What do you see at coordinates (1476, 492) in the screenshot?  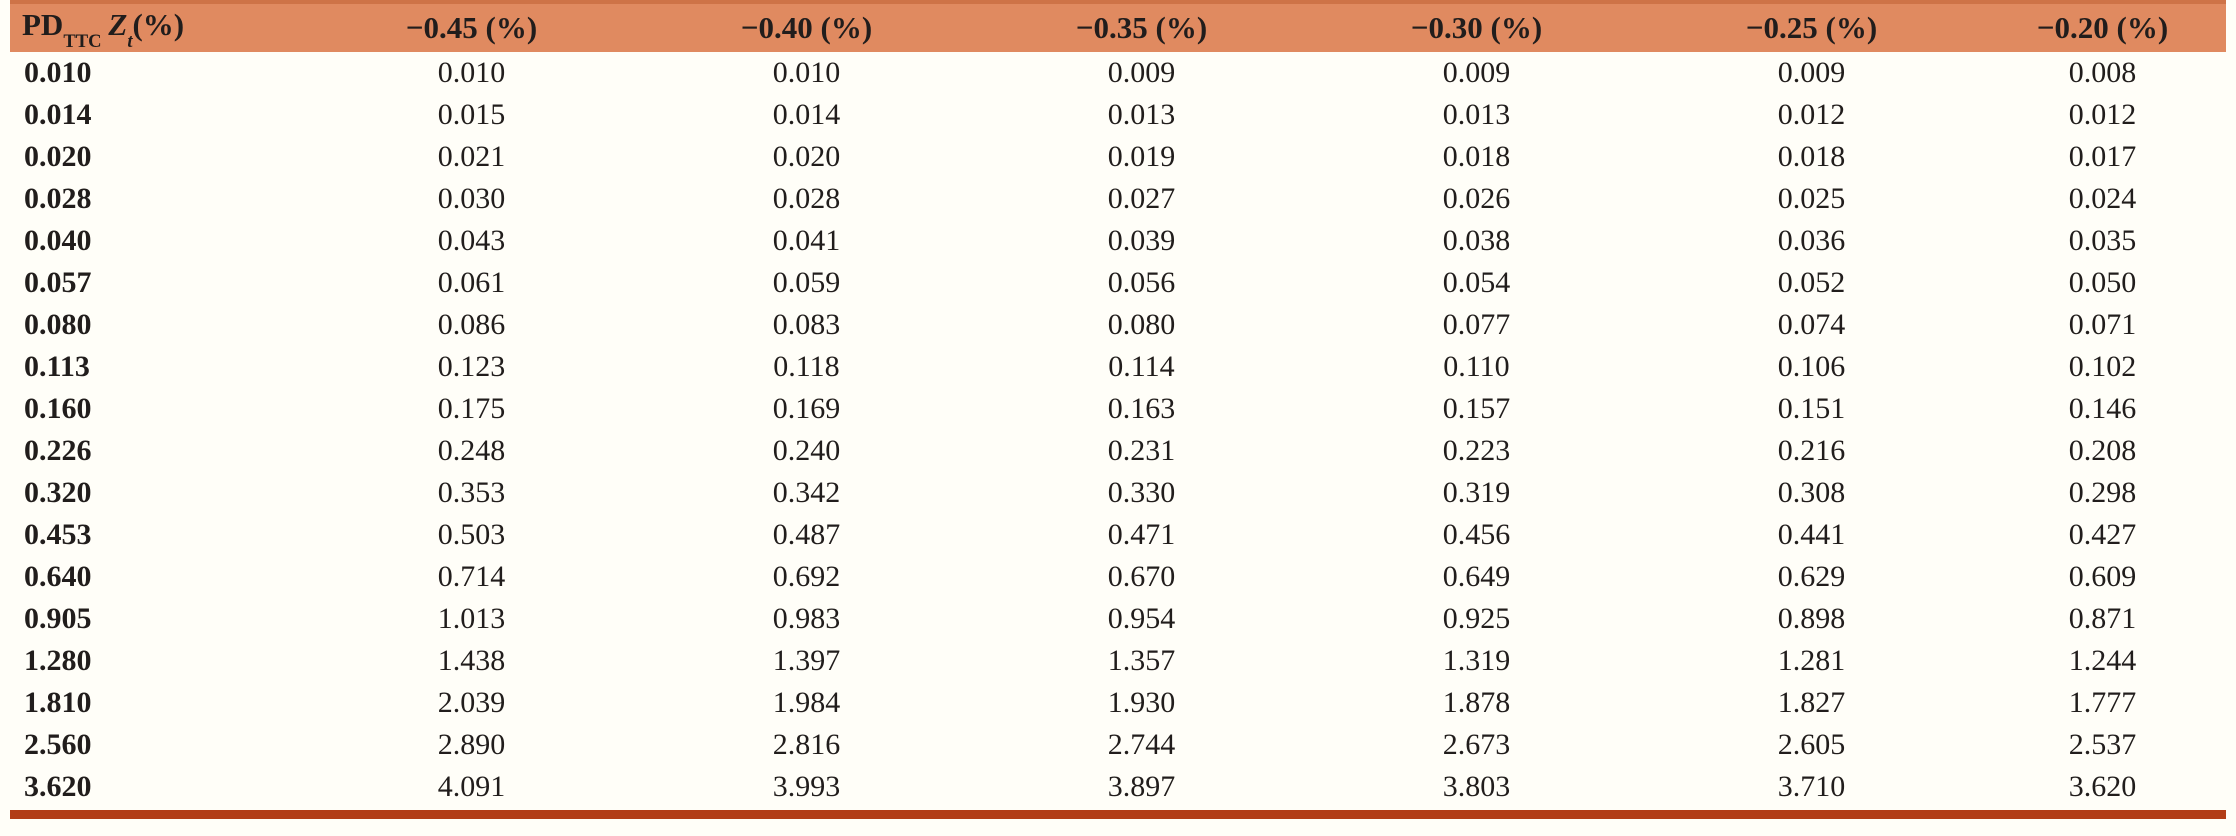 I see `value-cell: 0.319` at bounding box center [1476, 492].